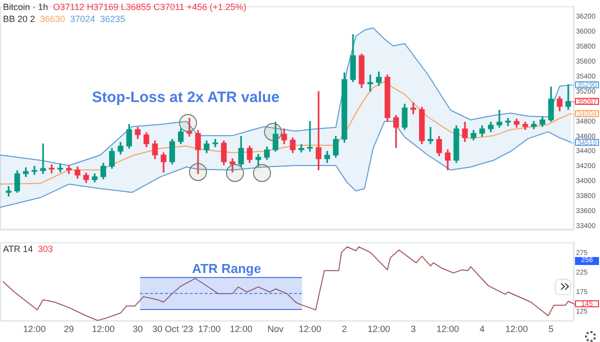 The height and width of the screenshot is (342, 600). I want to click on x-tick-label: 29, so click(69, 329).